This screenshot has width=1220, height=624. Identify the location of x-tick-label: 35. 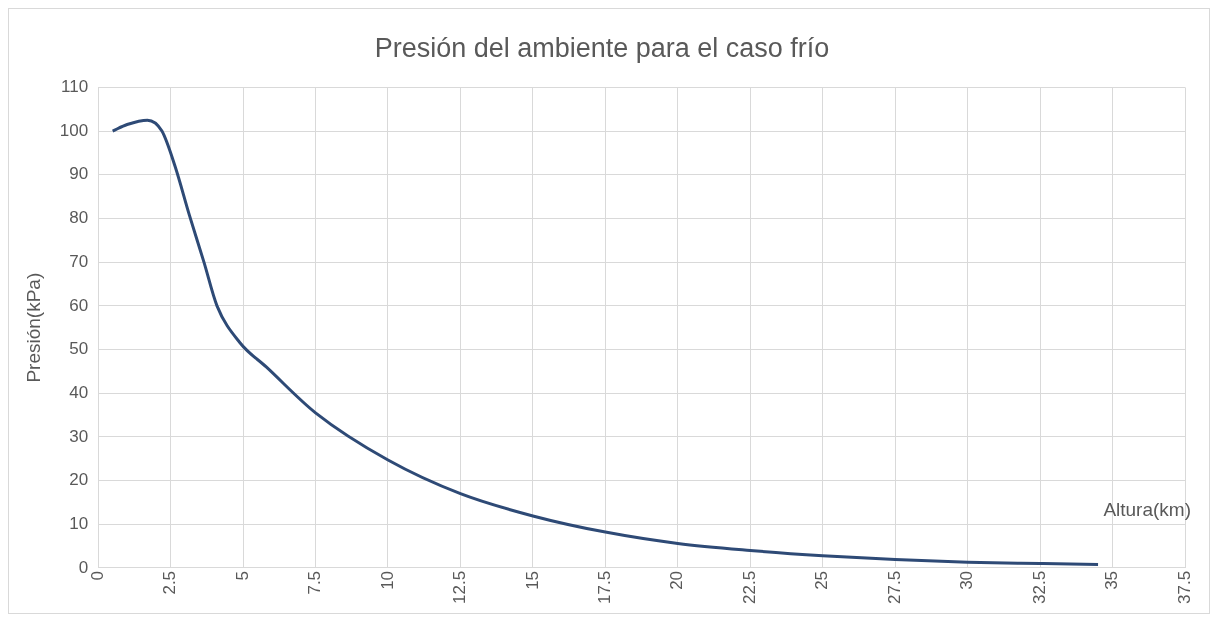
(1112, 580).